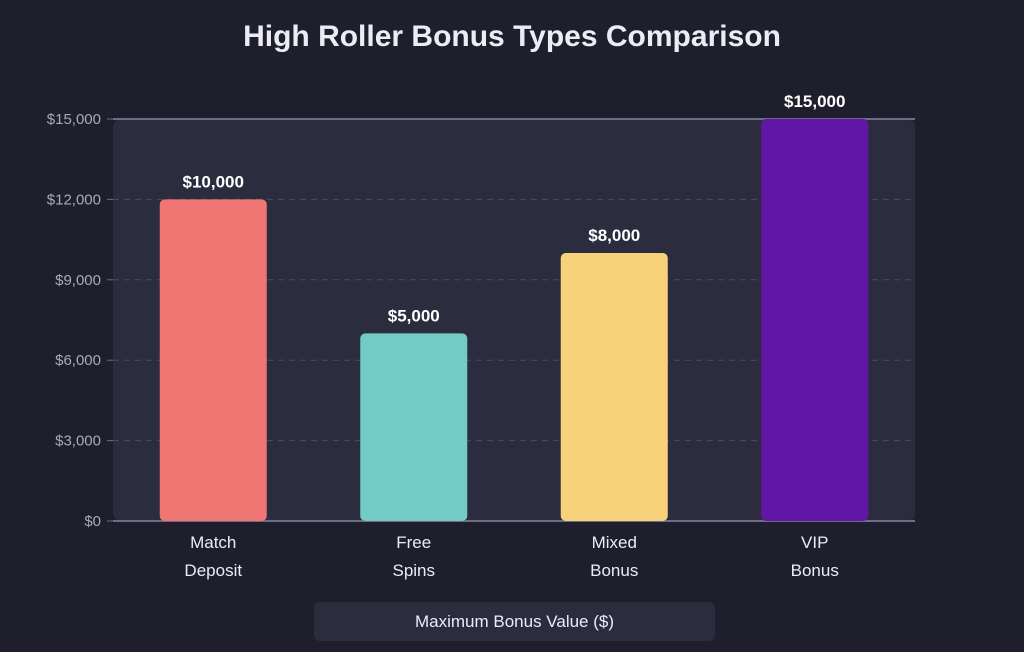 Image resolution: width=1024 pixels, height=652 pixels. Describe the element at coordinates (414, 315) in the screenshot. I see `data-label: $5,000` at that location.